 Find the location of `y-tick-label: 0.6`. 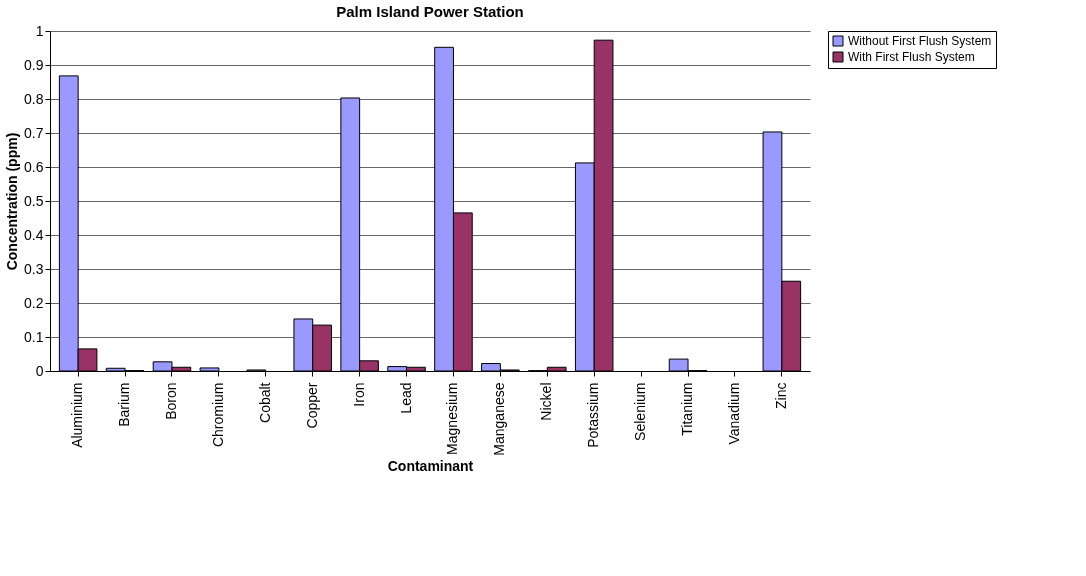

y-tick-label: 0.6 is located at coordinates (34, 166).